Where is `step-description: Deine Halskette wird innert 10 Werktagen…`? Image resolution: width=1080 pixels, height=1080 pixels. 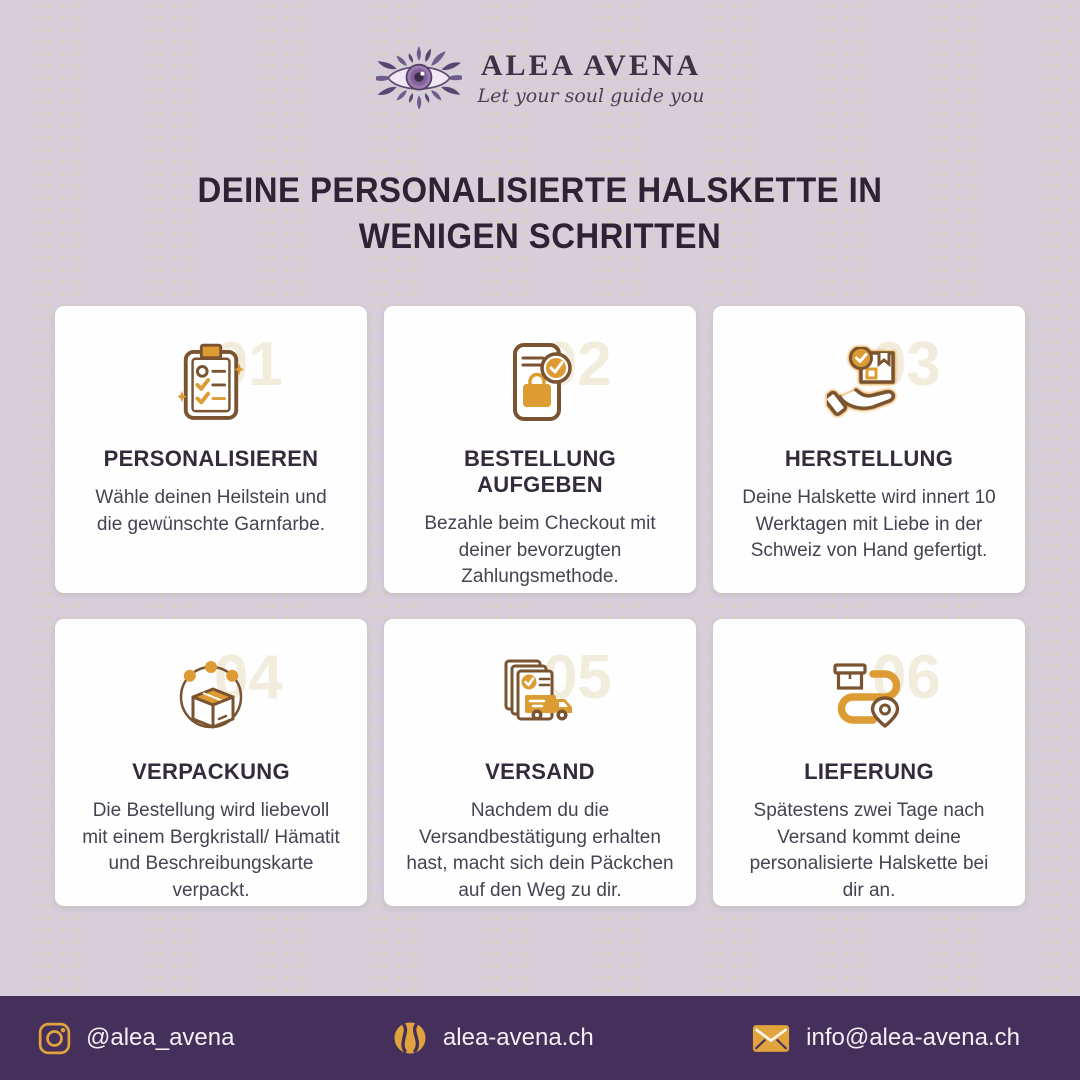
step-description: Deine Halskette wird innert 10 Werktagen… is located at coordinates (869, 524).